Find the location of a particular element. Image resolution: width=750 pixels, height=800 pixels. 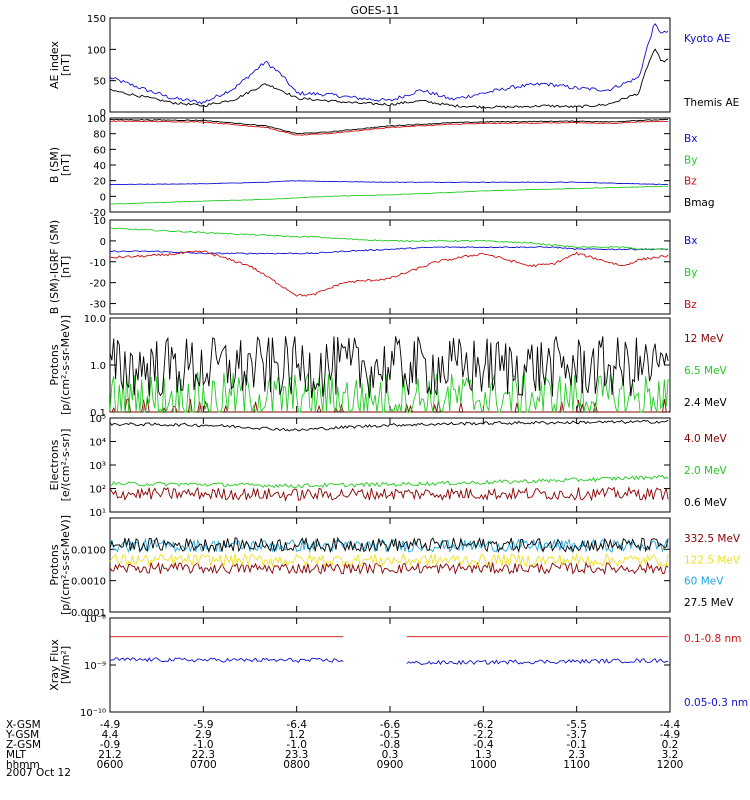

y-tick-label: 10.0 is located at coordinates (95, 319).